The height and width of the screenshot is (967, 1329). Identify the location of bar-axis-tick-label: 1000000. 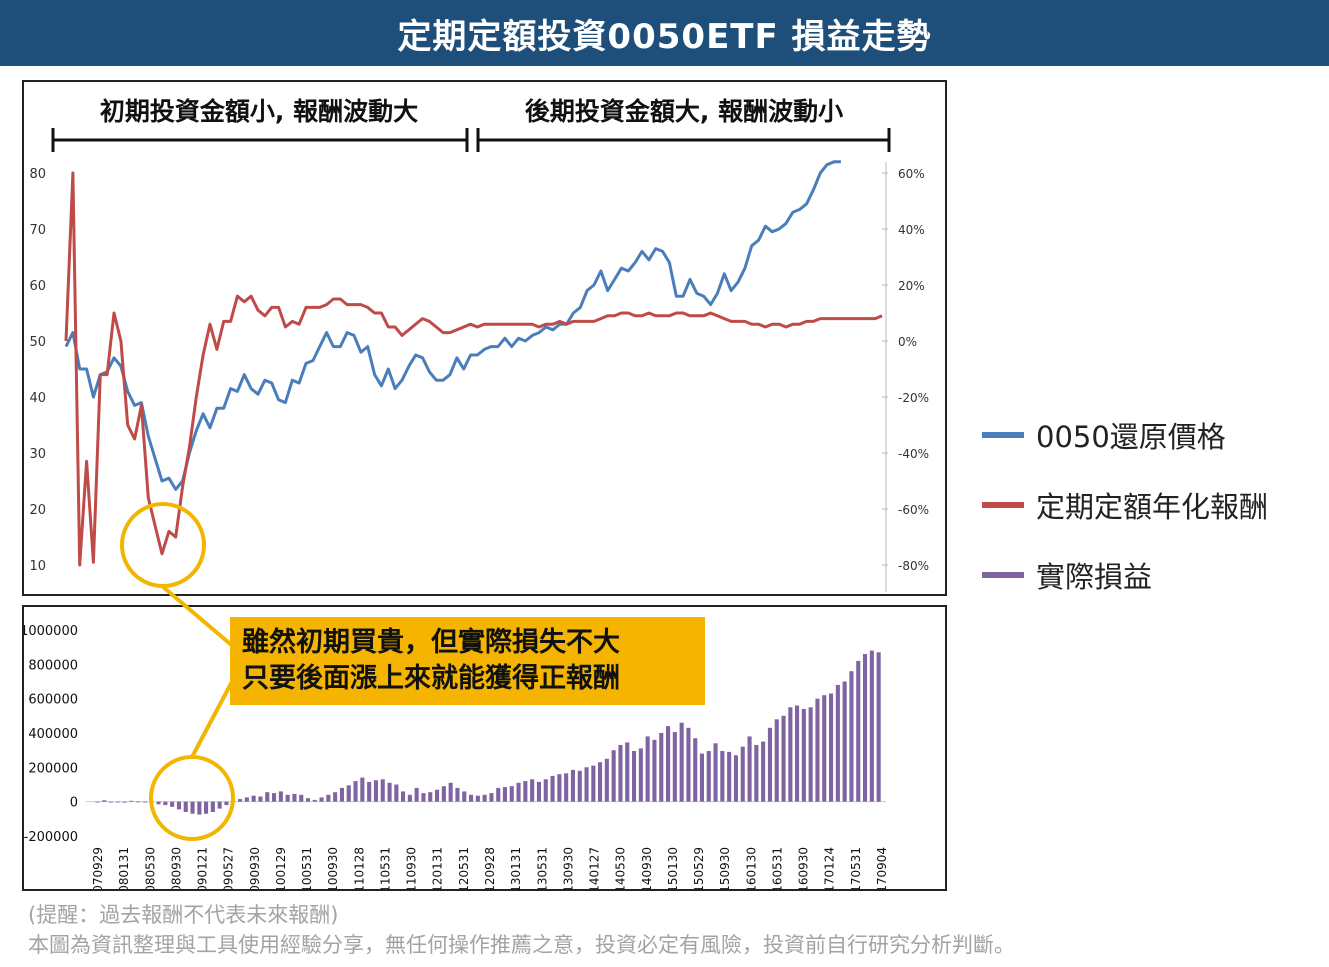
(51, 631).